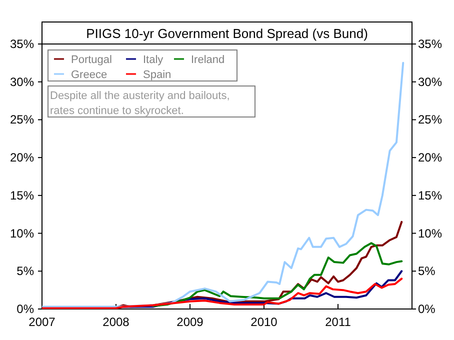 This screenshot has width=454, height=340. I want to click on y2-tick-label: 35%, so click(430, 44).